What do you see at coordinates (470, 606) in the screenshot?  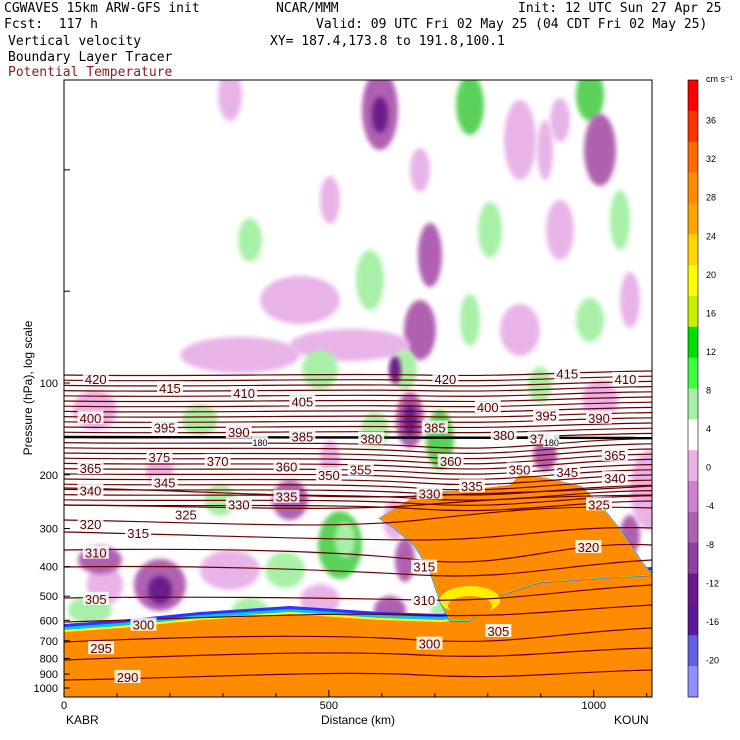 I see `tracer-core` at bounding box center [470, 606].